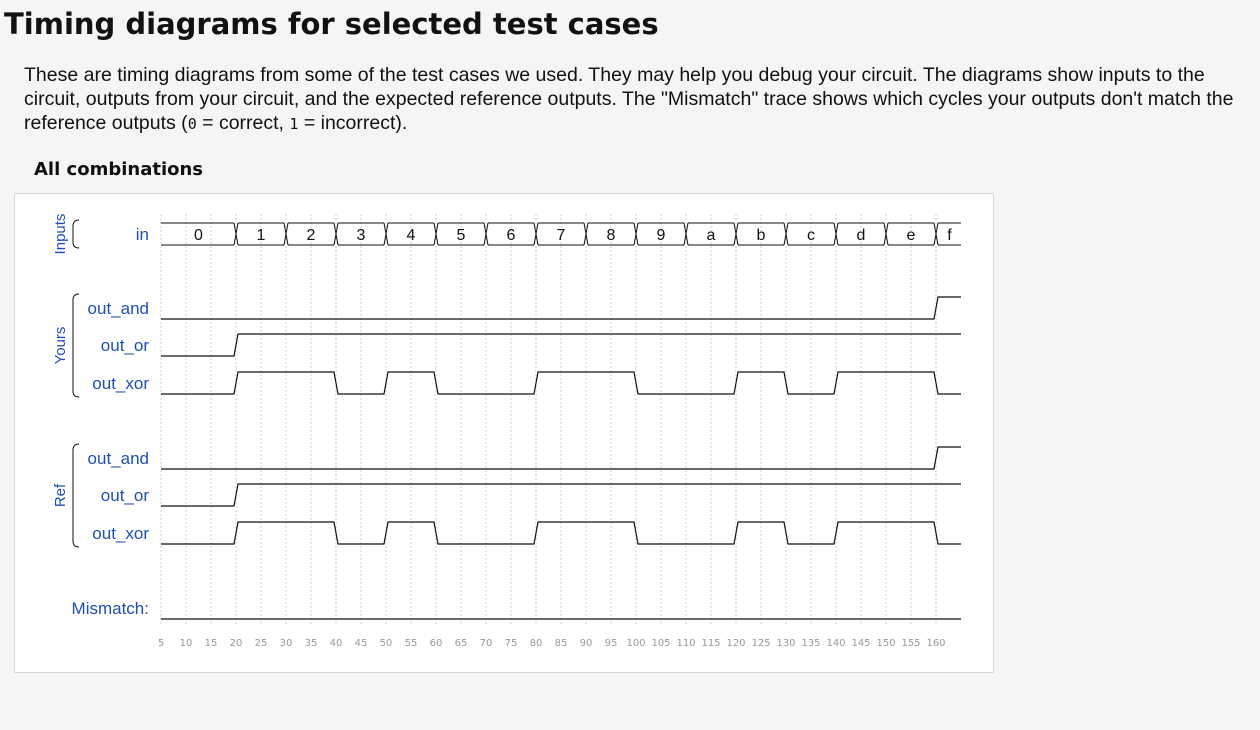 The width and height of the screenshot is (1260, 730). I want to click on page-title: Timing diagrams for selected test cases, so click(331, 24).